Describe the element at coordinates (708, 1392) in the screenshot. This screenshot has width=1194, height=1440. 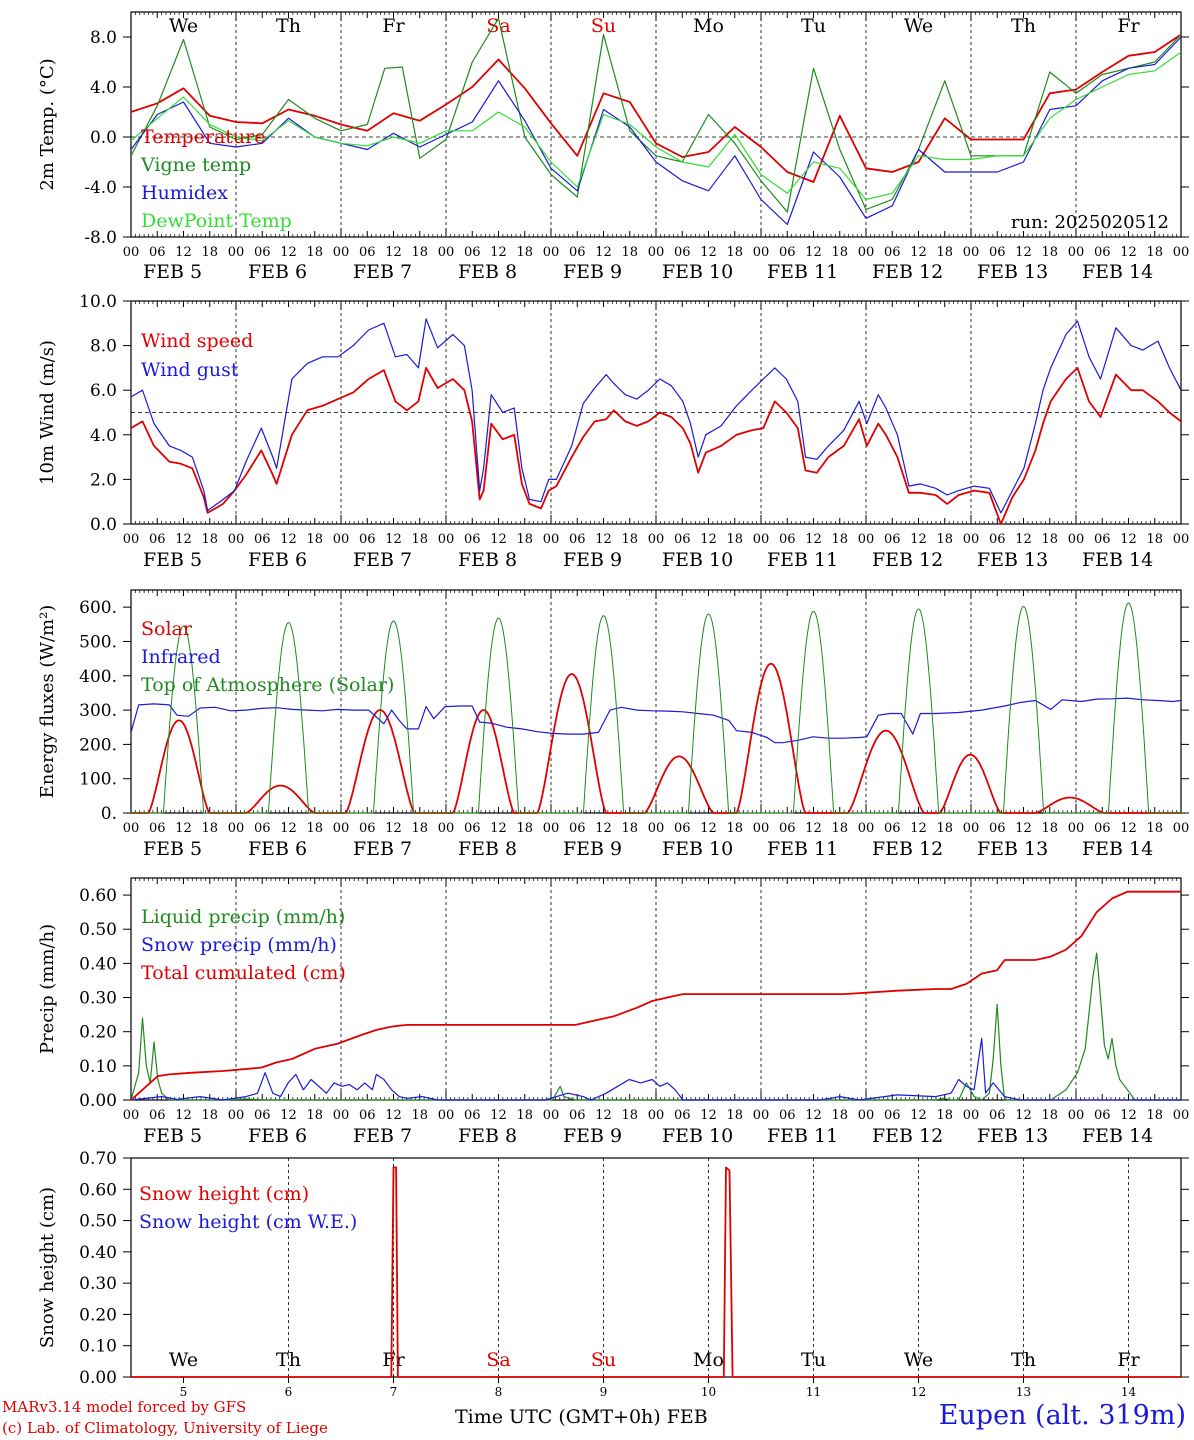
I see `x-day-number: 10` at that location.